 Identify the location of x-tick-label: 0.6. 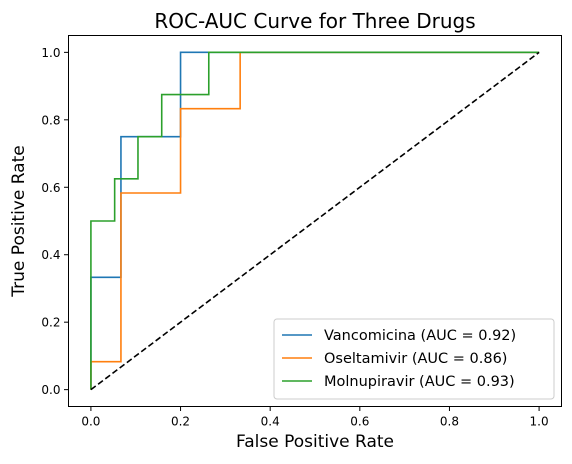
(359, 422).